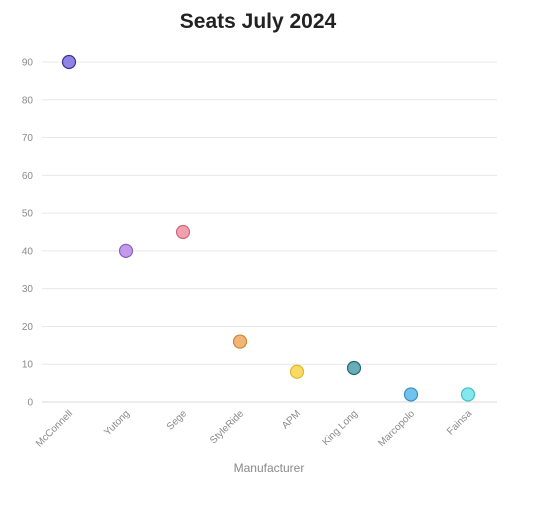 Image resolution: width=550 pixels, height=513 pixels. I want to click on y-tick-label: 60, so click(28, 176).